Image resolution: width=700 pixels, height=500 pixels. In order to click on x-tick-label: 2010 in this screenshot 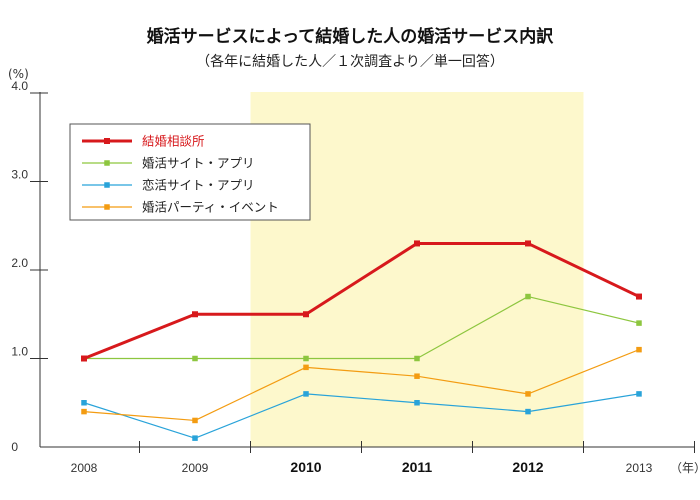, I will do `click(305, 467)`.